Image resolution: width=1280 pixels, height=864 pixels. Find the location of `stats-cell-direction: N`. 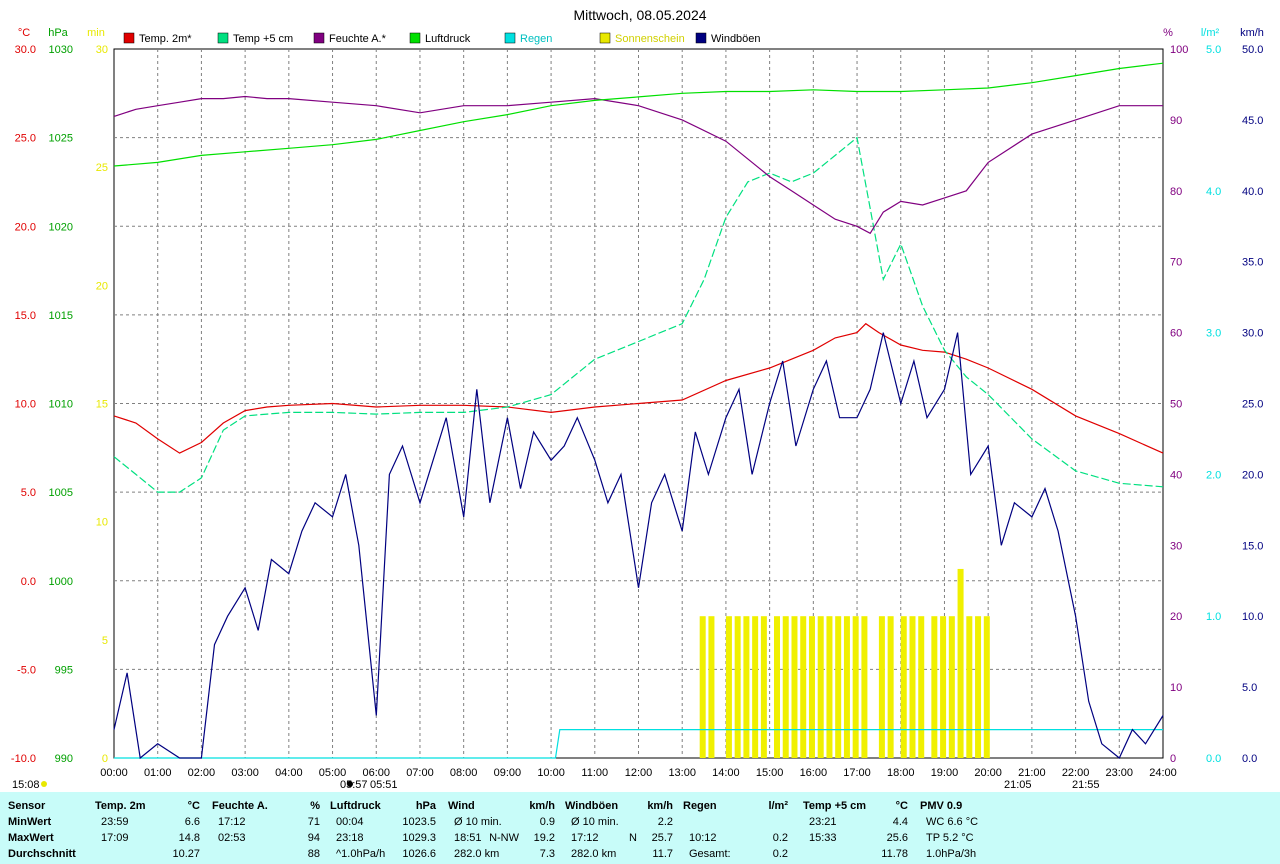

stats-cell-direction: N is located at coordinates (633, 838).